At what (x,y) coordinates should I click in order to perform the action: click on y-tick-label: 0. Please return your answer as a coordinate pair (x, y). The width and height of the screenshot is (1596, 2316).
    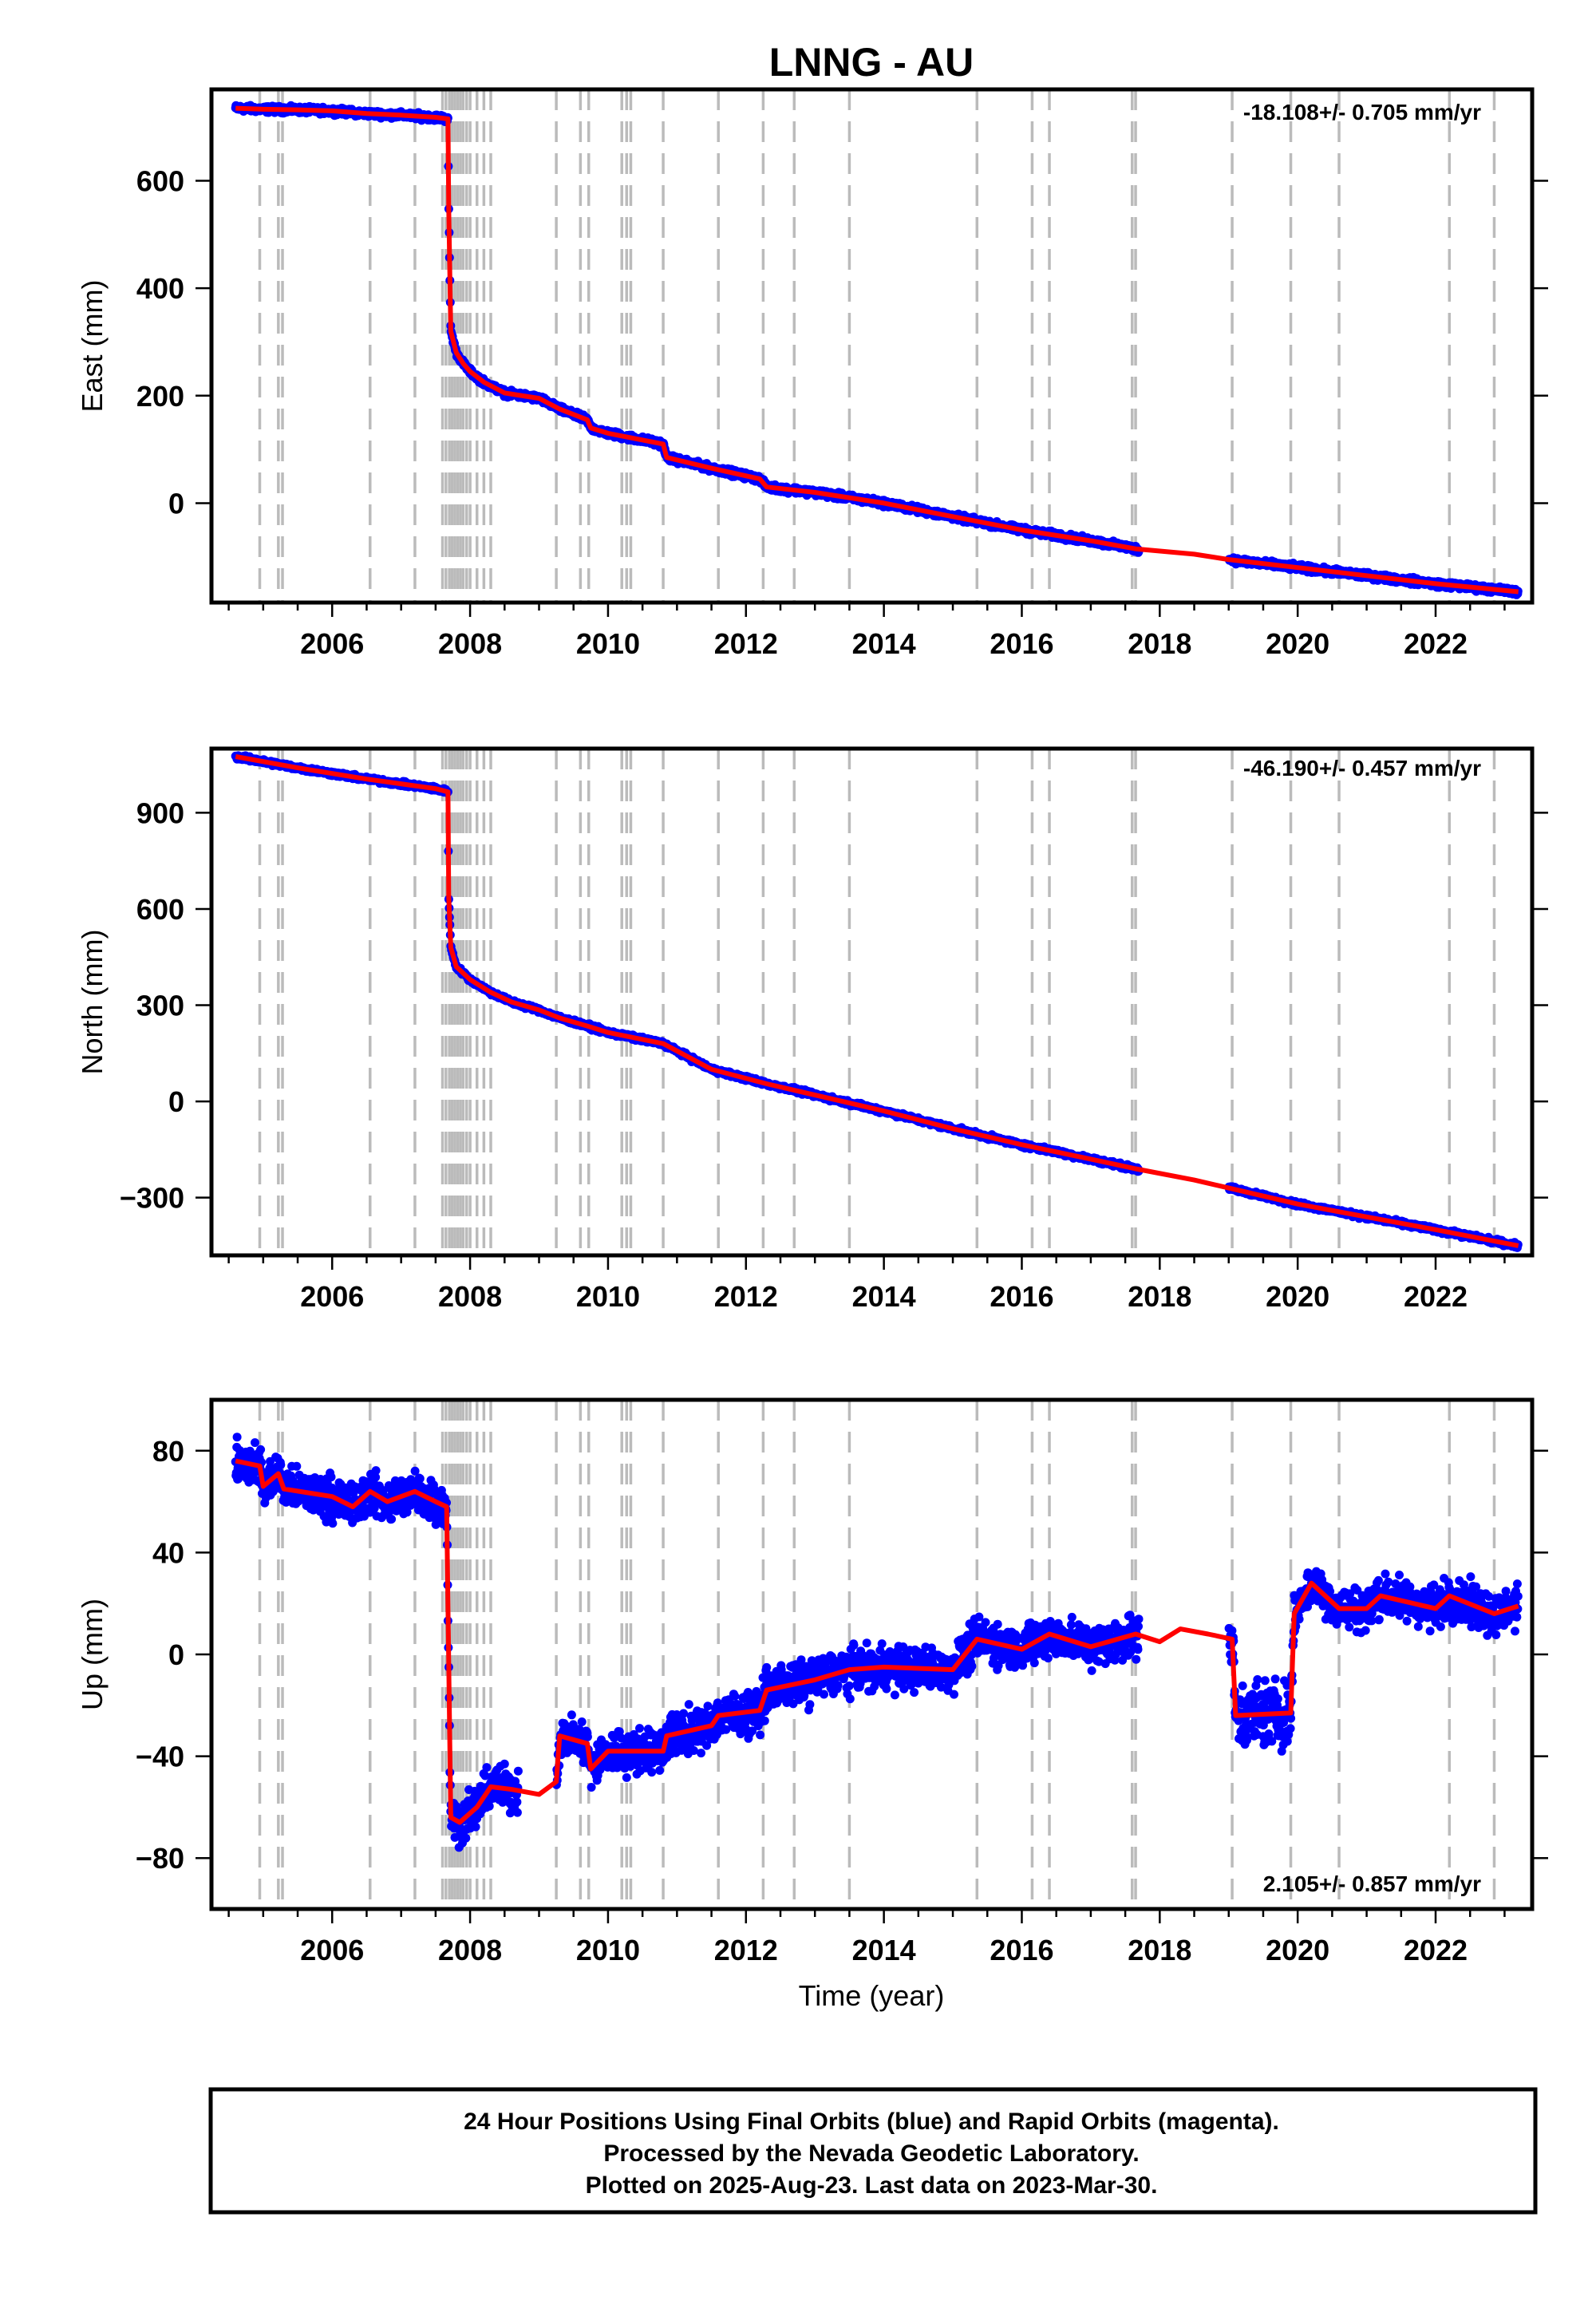
    Looking at the image, I should click on (176, 503).